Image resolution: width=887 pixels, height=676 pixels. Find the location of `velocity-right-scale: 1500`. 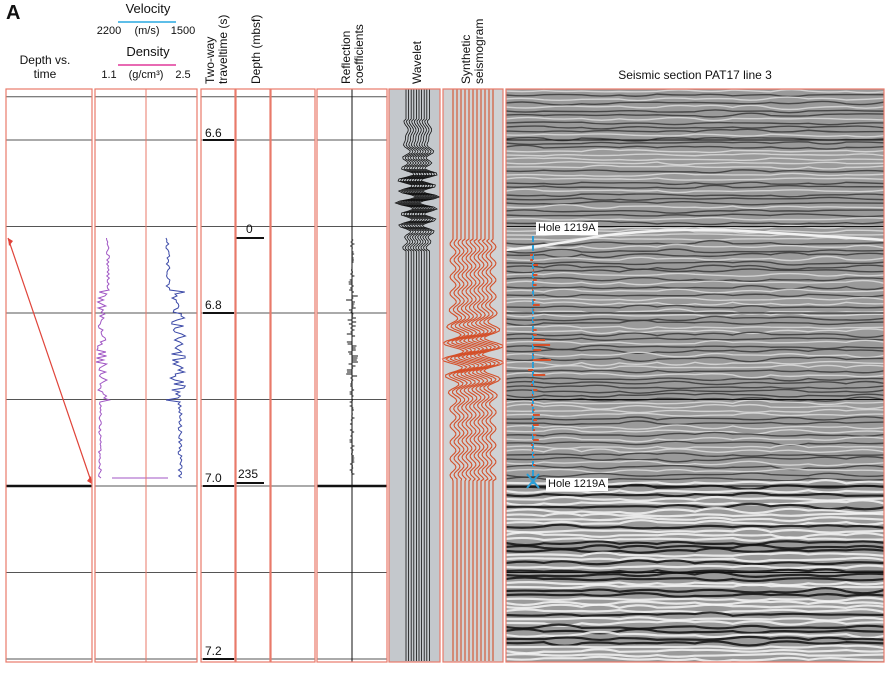

velocity-right-scale: 1500 is located at coordinates (183, 31).